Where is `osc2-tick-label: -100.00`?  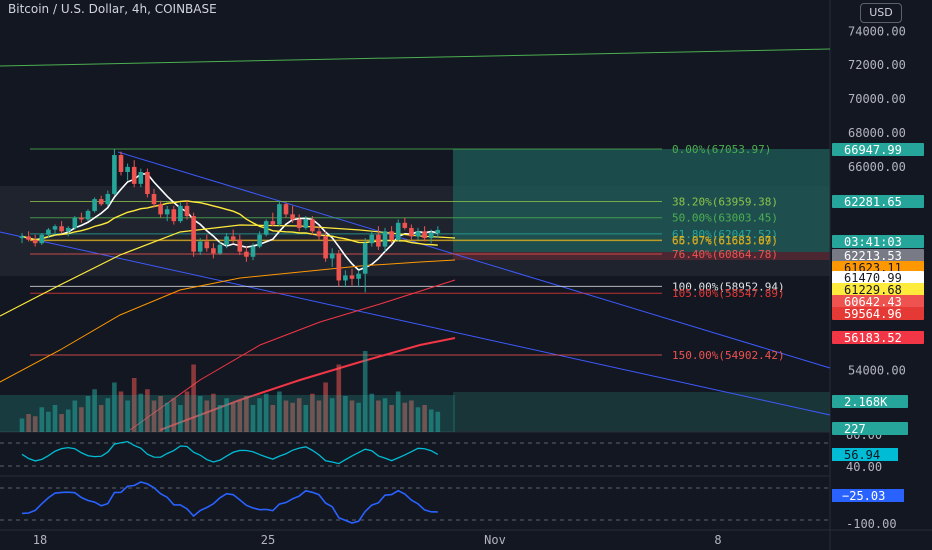
osc2-tick-label: -100.00 is located at coordinates (871, 524).